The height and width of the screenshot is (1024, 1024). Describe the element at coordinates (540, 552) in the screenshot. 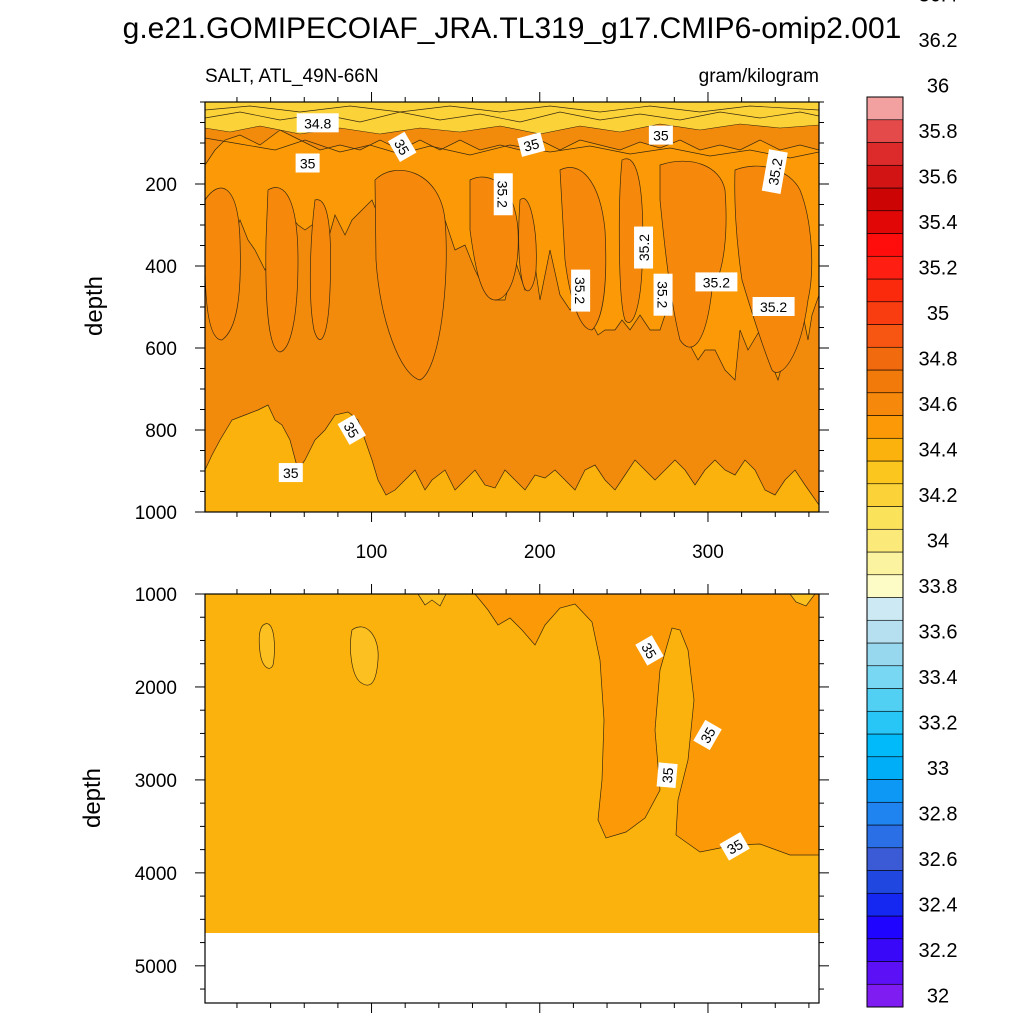

I see `x-tick-label: 200` at that location.